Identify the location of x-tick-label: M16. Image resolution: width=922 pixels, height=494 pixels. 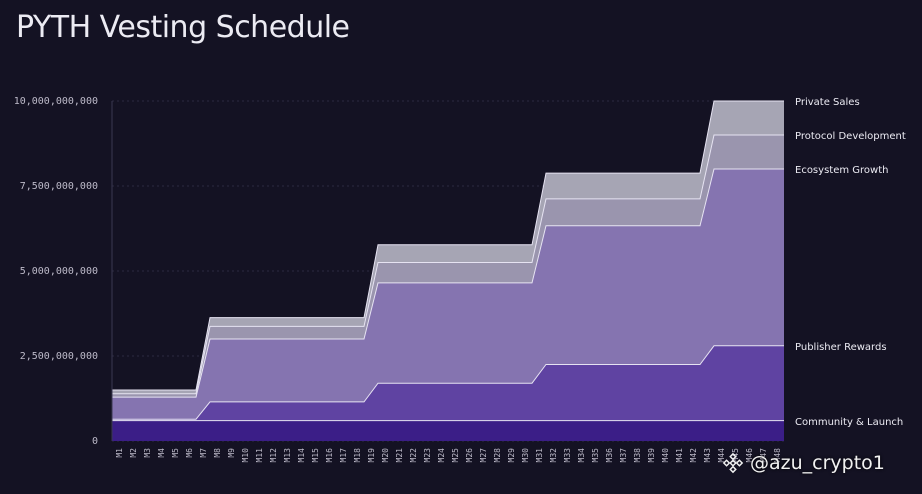
(329, 455).